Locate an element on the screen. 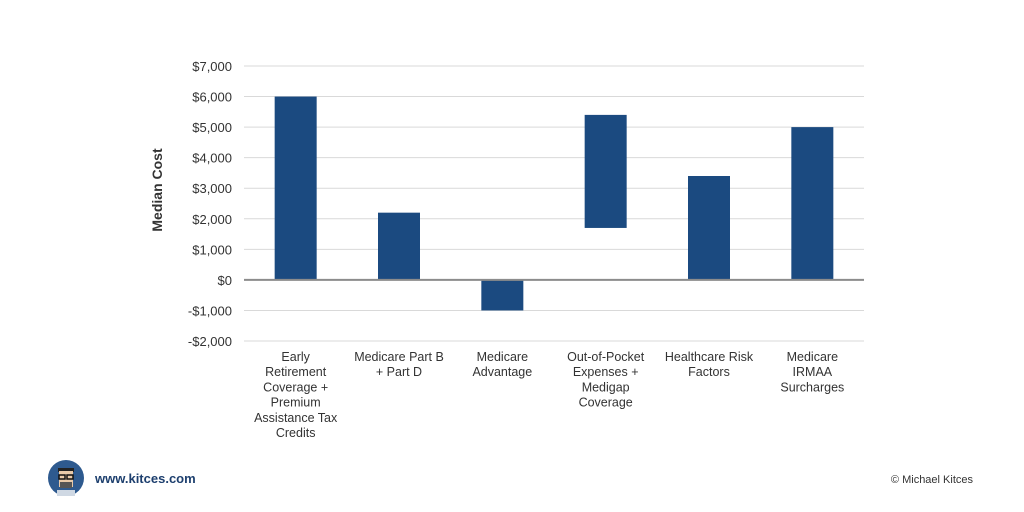 This screenshot has height=512, width=1024. category-label: Medicare Part B + Part D is located at coordinates (399, 364).